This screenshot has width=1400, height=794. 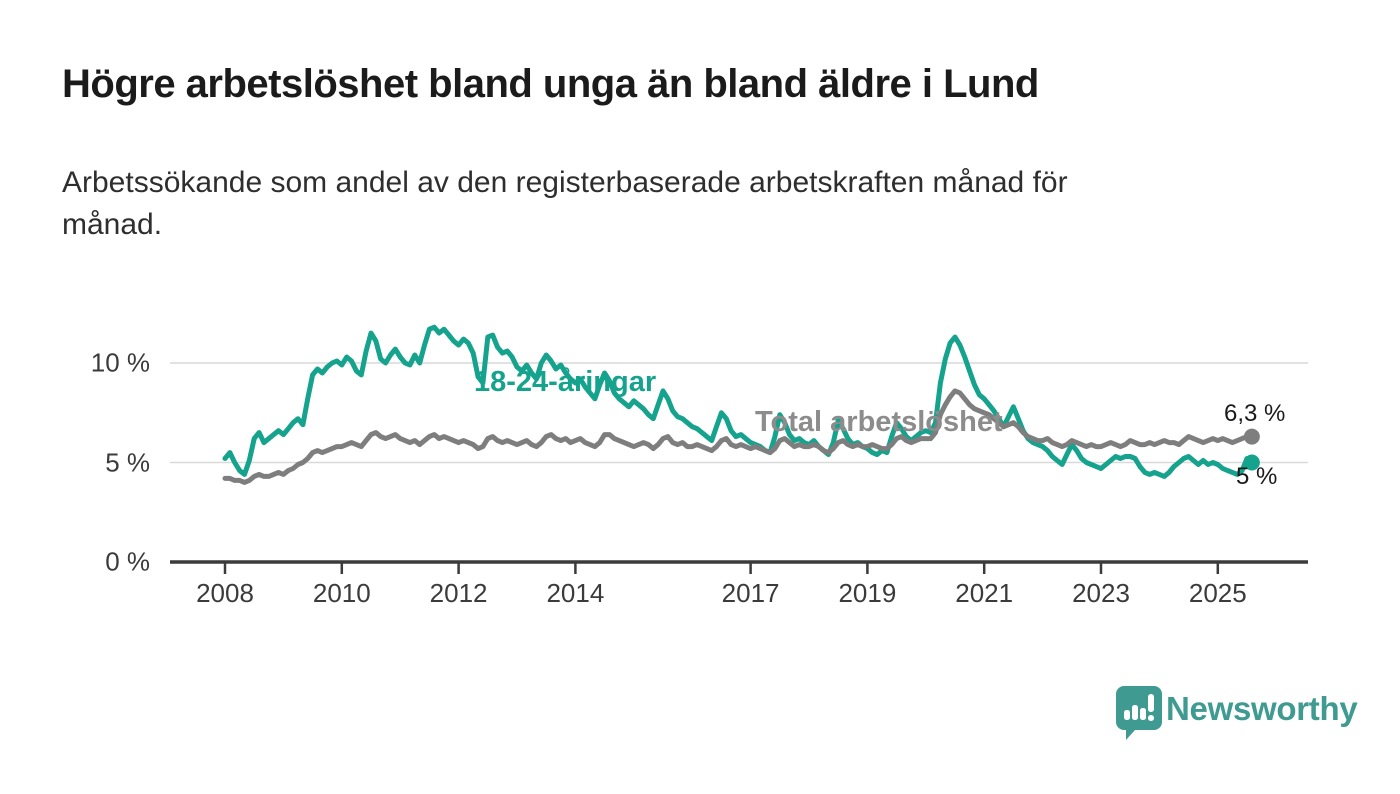 What do you see at coordinates (575, 593) in the screenshot?
I see `x-tick-label: 2014` at bounding box center [575, 593].